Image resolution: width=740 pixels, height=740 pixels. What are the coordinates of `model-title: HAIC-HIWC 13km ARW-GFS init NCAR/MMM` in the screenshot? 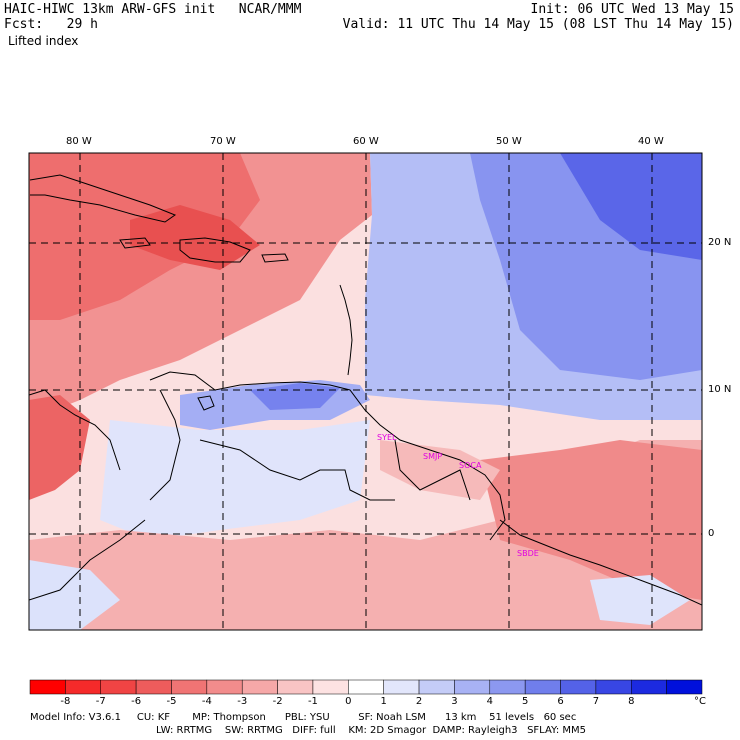 It's located at (153, 9).